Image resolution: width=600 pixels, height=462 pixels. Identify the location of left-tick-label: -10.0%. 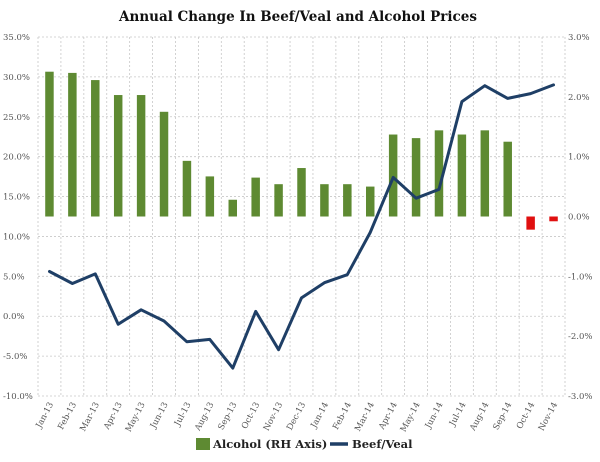
(18, 397).